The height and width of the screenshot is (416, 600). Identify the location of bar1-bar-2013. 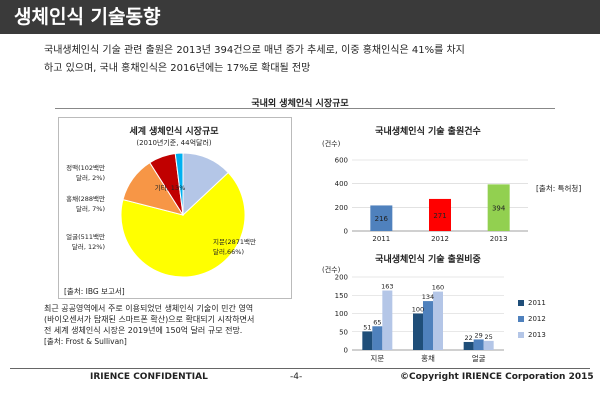
(498, 207).